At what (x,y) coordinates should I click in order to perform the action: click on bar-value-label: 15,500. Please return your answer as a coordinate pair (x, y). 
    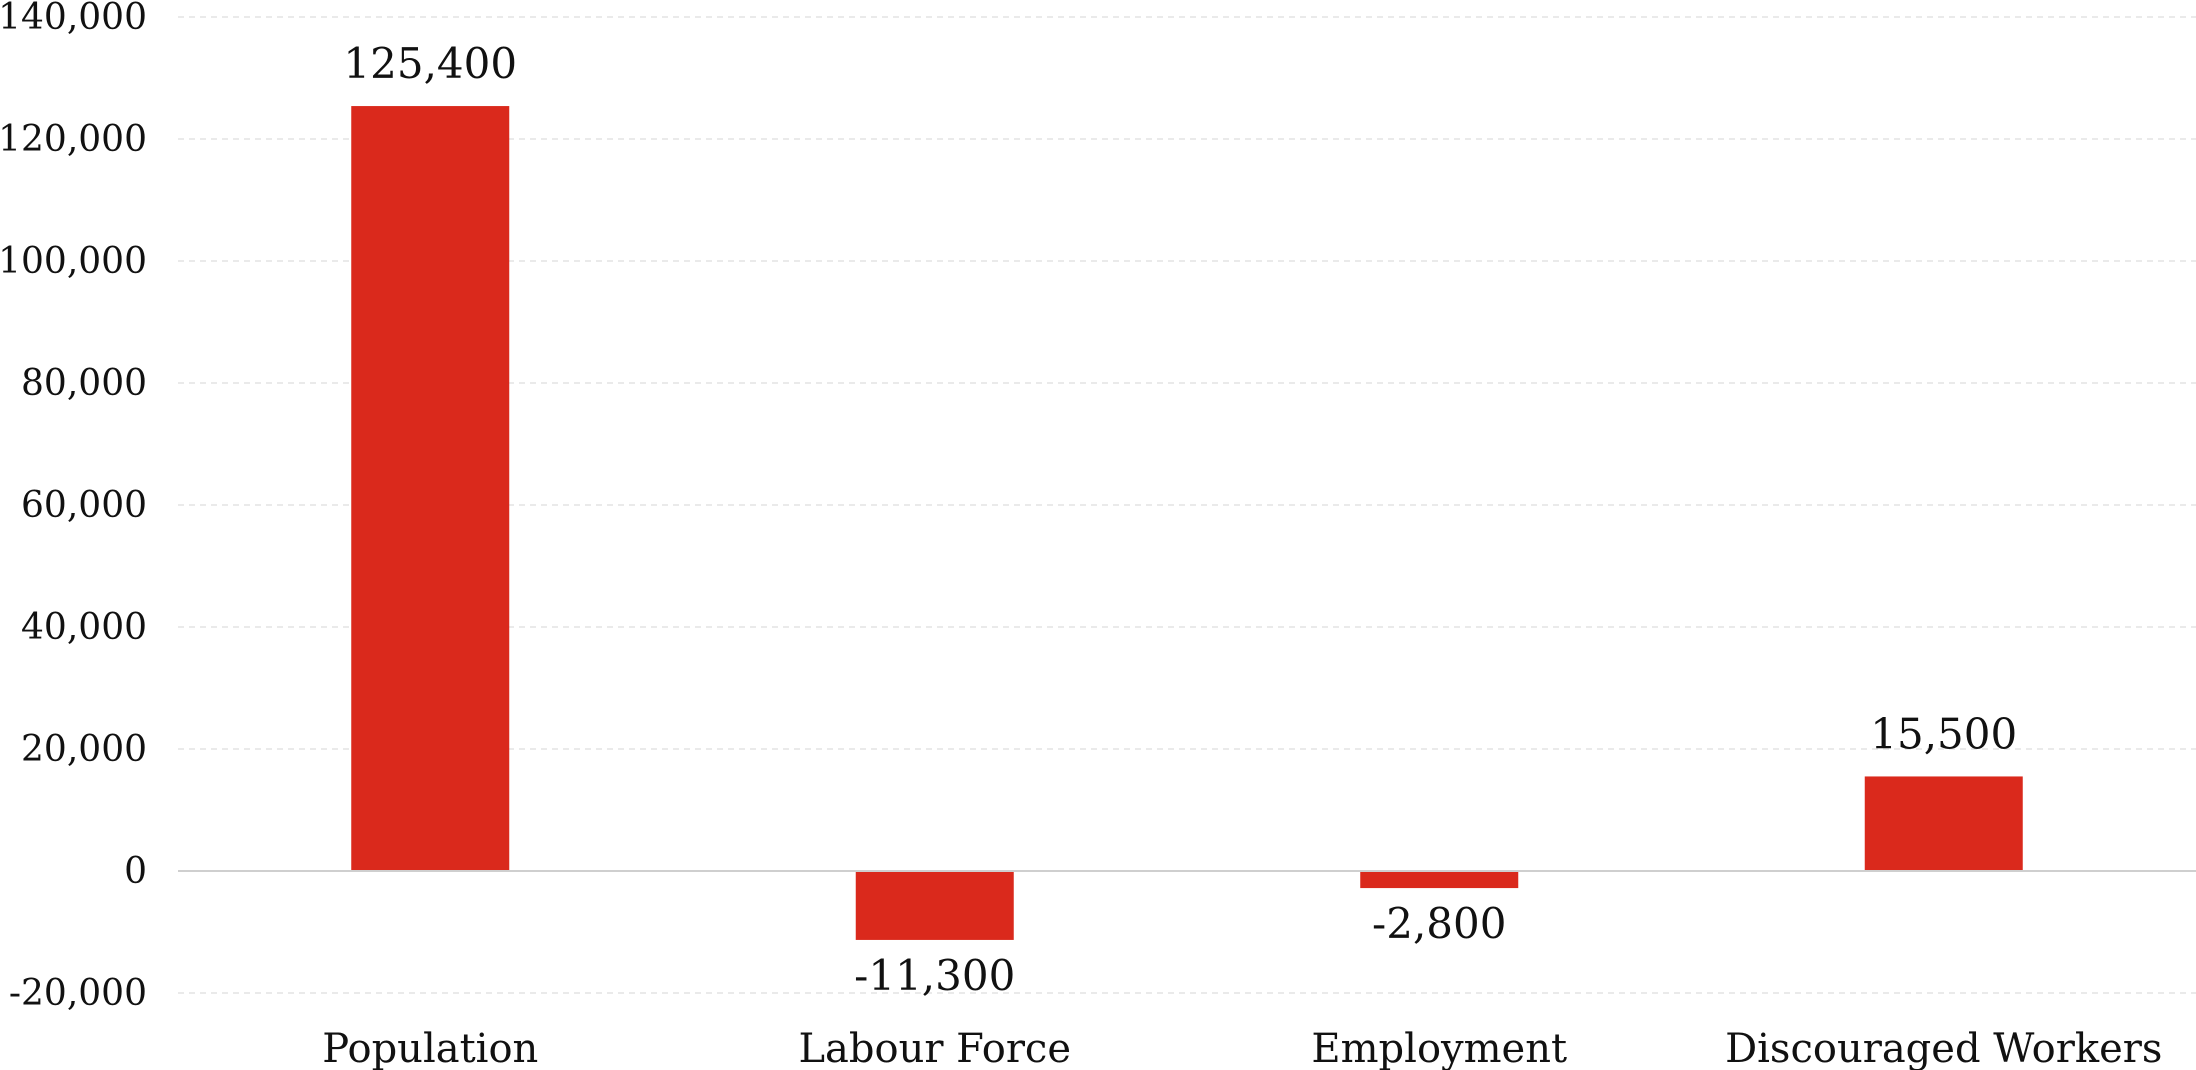
    Looking at the image, I should click on (1943, 733).